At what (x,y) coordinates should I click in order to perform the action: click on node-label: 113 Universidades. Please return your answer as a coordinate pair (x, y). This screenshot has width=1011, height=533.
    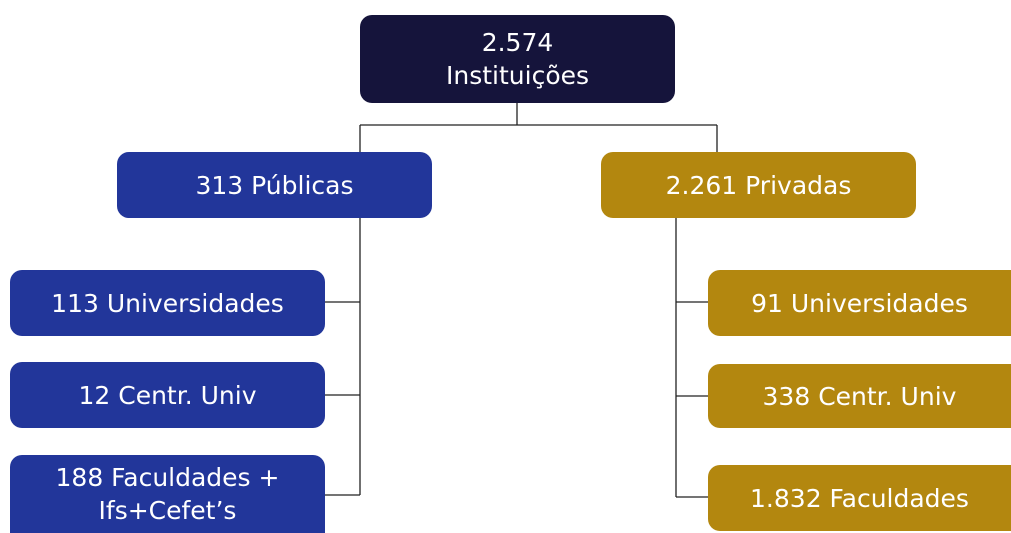
    Looking at the image, I should click on (167, 303).